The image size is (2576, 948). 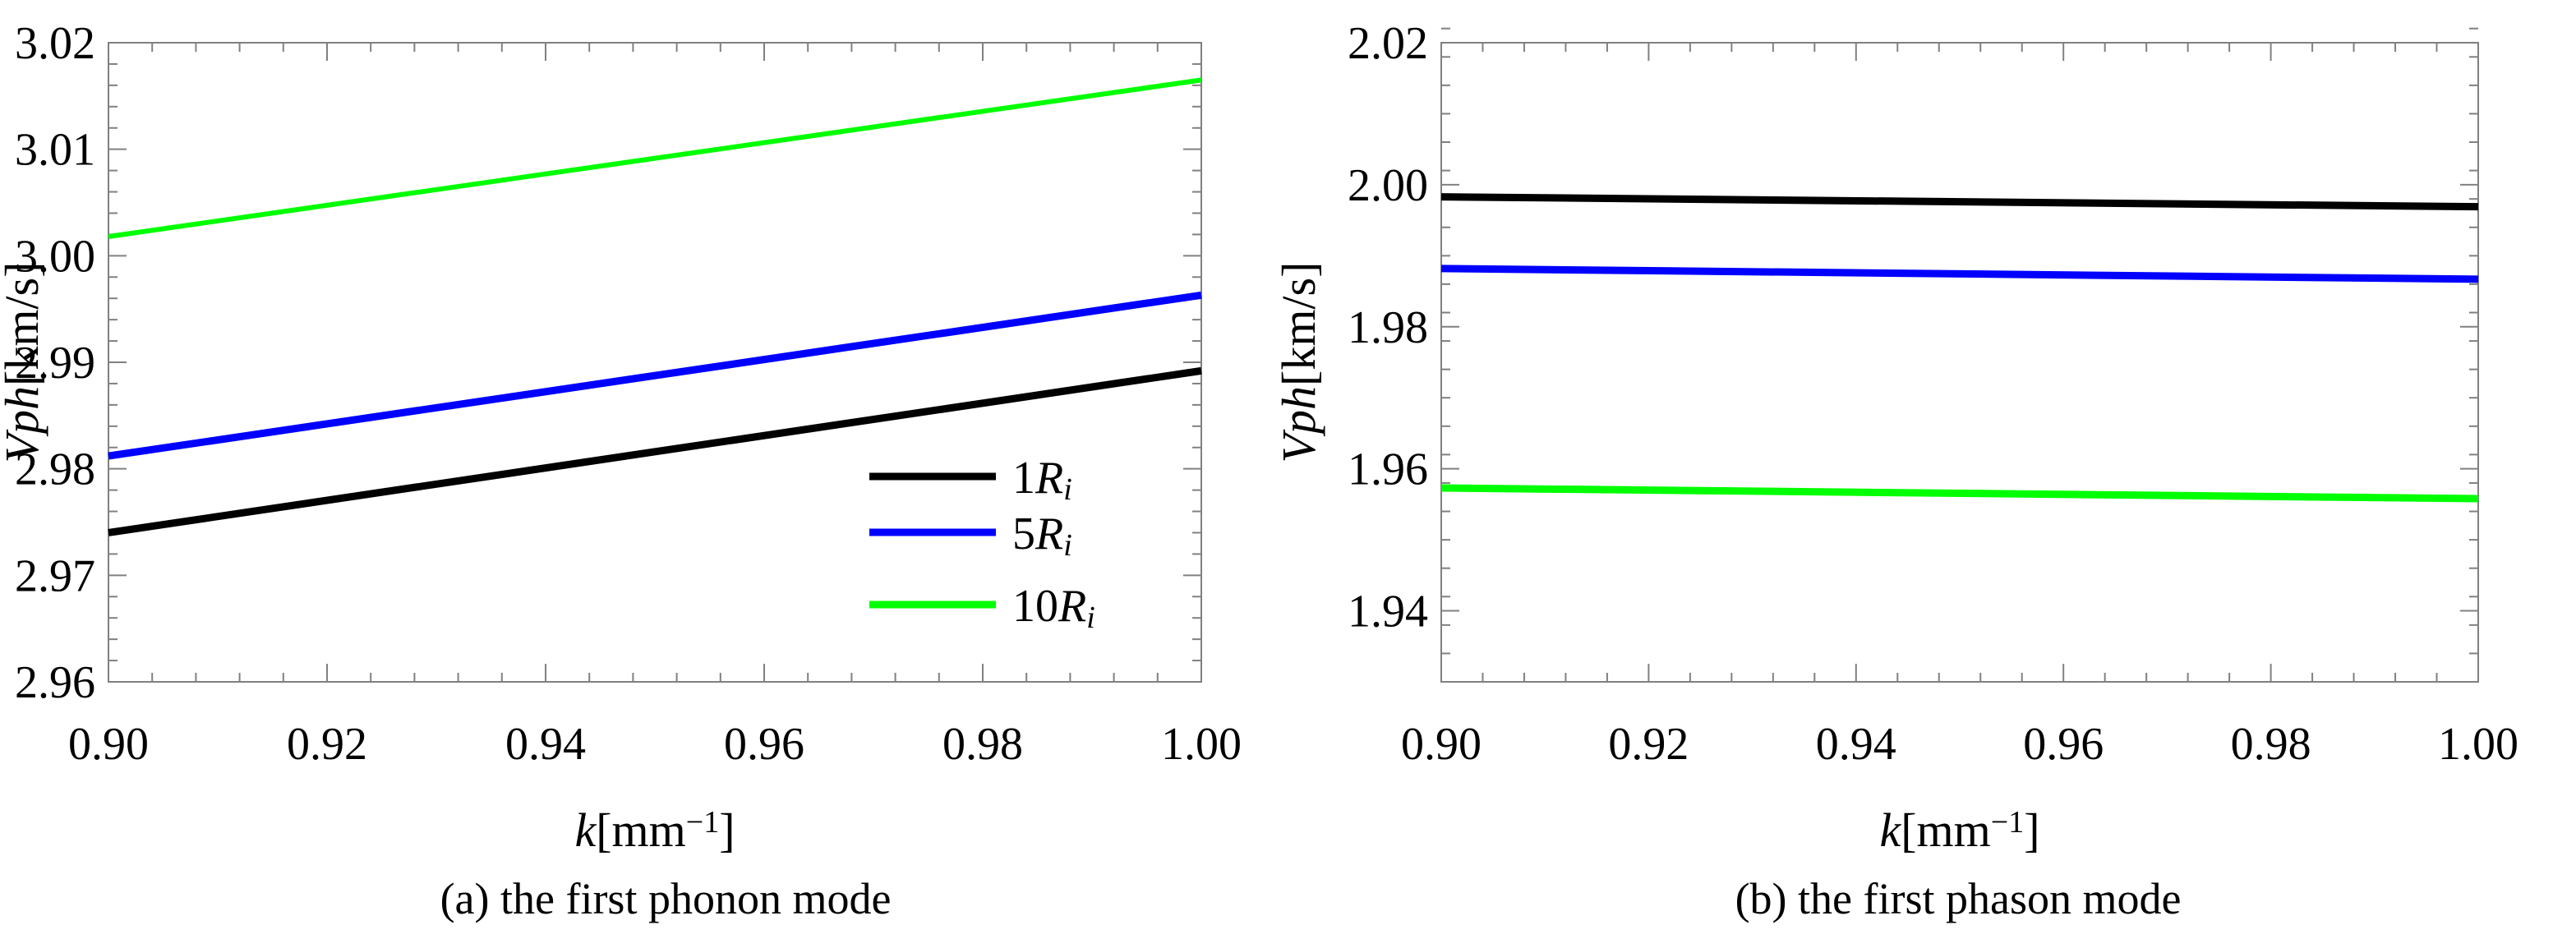 I want to click on legend-label: 5Ri, so click(x=1042, y=536).